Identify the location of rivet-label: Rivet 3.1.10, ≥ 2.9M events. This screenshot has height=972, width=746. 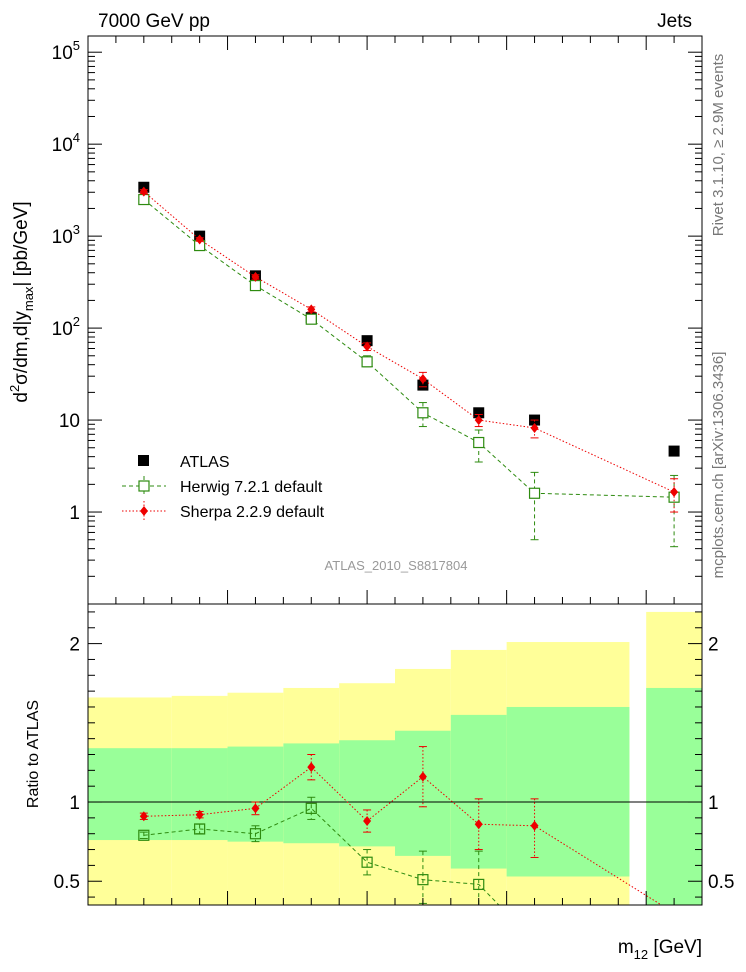
(718, 145).